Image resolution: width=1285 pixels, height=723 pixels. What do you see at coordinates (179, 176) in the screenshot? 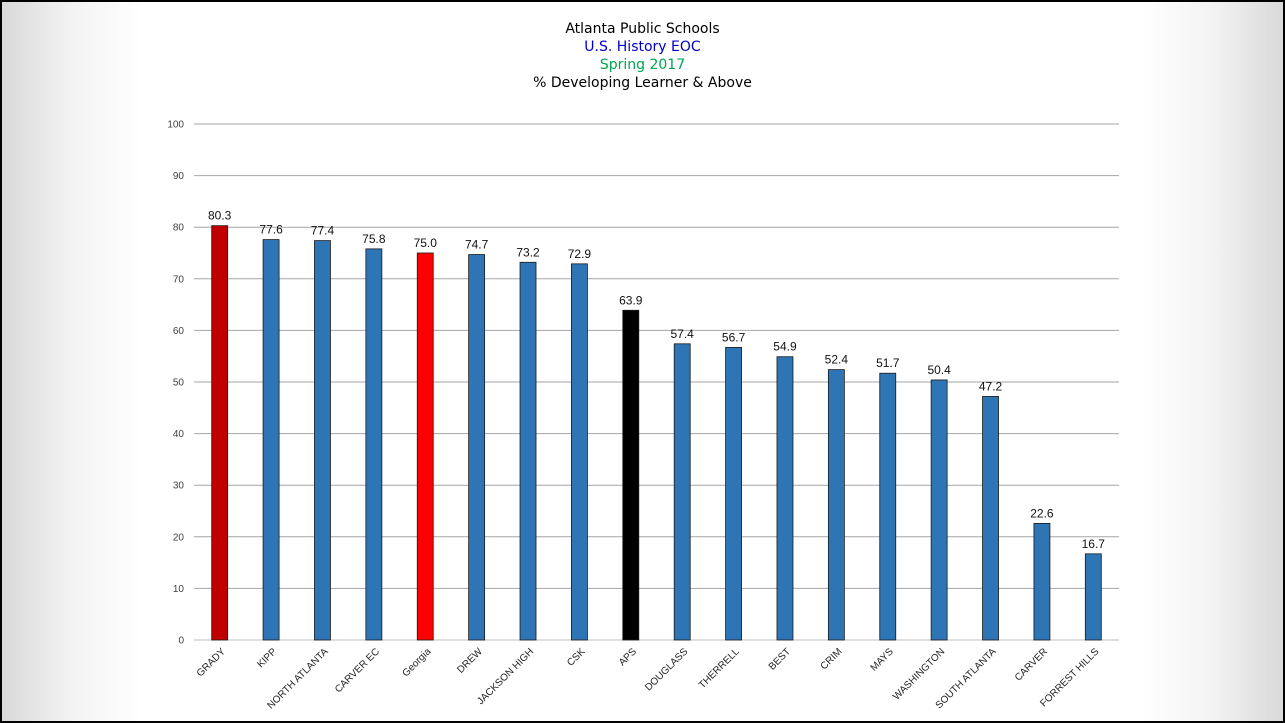
I see `y-tick-label: 90` at bounding box center [179, 176].